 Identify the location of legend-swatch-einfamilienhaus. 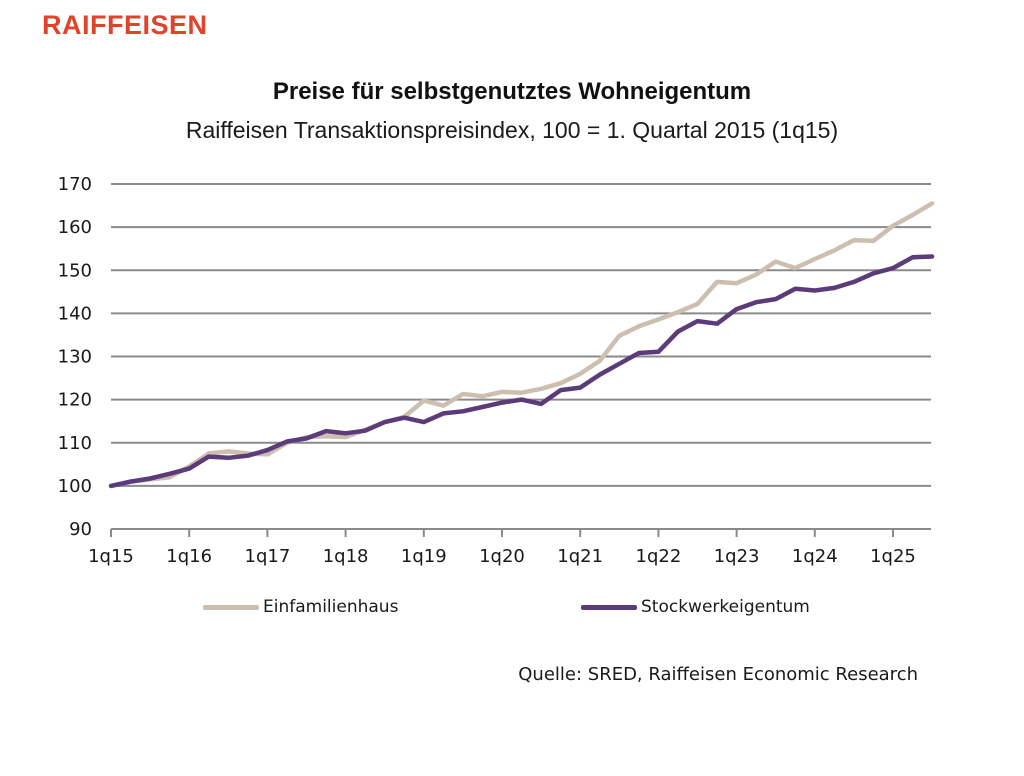
(231, 607).